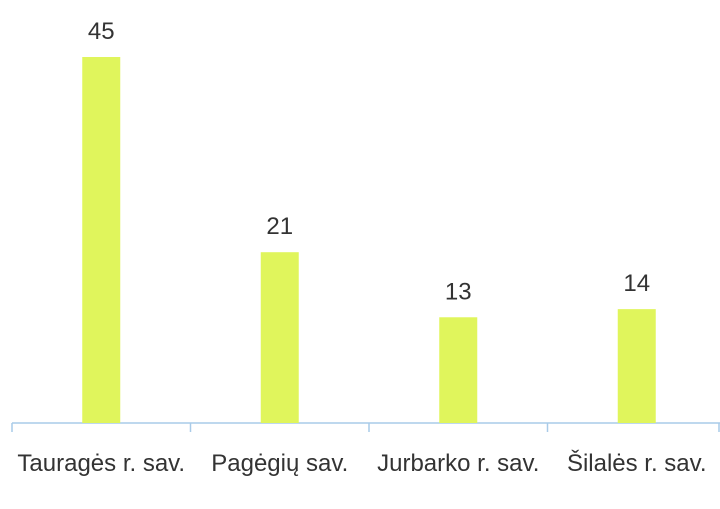 This screenshot has height=509, width=720. What do you see at coordinates (636, 463) in the screenshot?
I see `x-tick-label: Šilalės r. sav.` at bounding box center [636, 463].